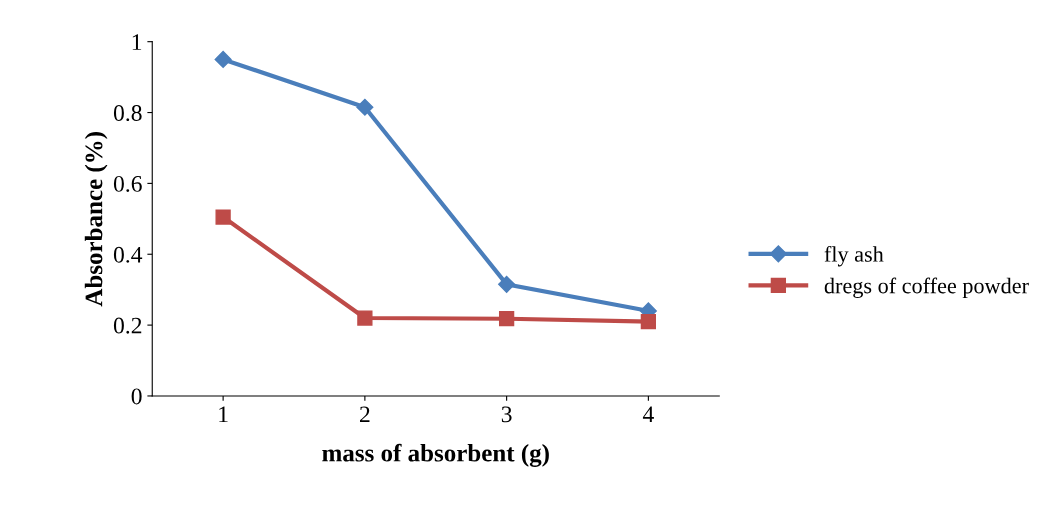  Describe the element at coordinates (127, 113) in the screenshot. I see `y-tick-label: 0.8` at that location.